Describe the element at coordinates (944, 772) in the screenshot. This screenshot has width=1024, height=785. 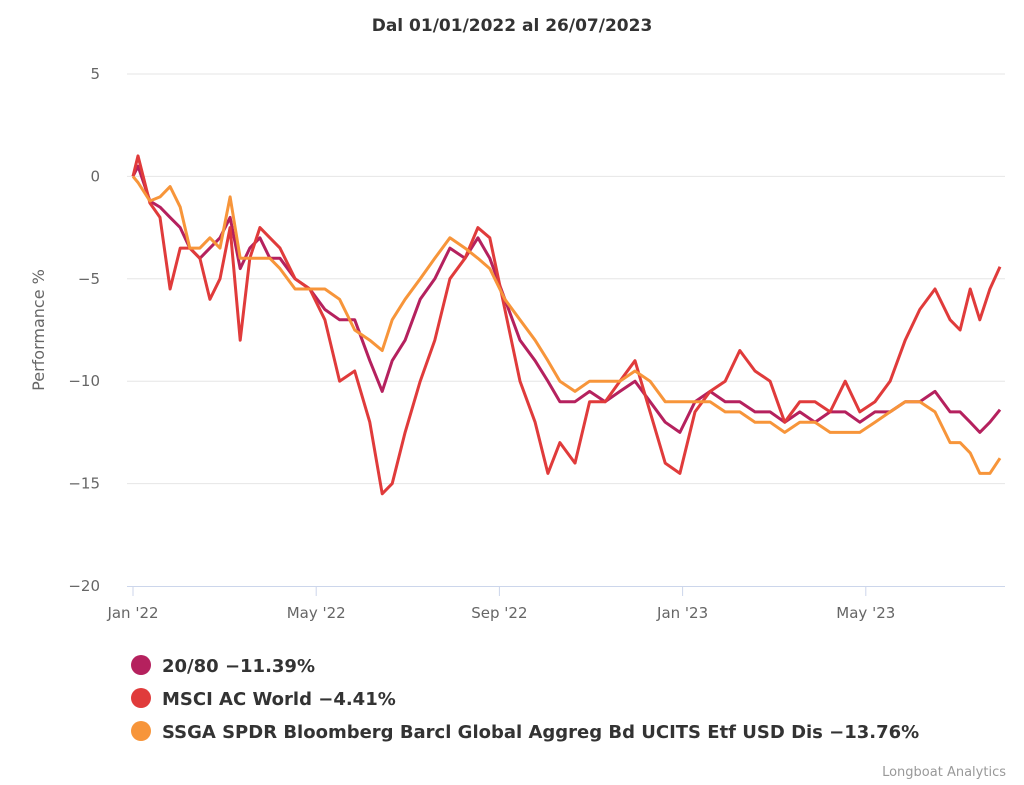
I see `credits-link: Longboat Analytics` at that location.